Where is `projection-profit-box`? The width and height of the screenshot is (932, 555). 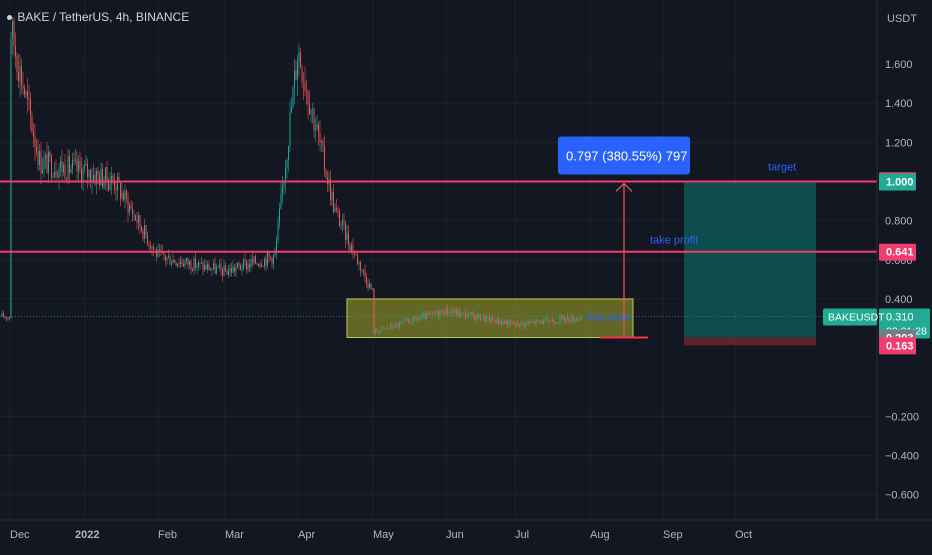 projection-profit-box is located at coordinates (750, 259).